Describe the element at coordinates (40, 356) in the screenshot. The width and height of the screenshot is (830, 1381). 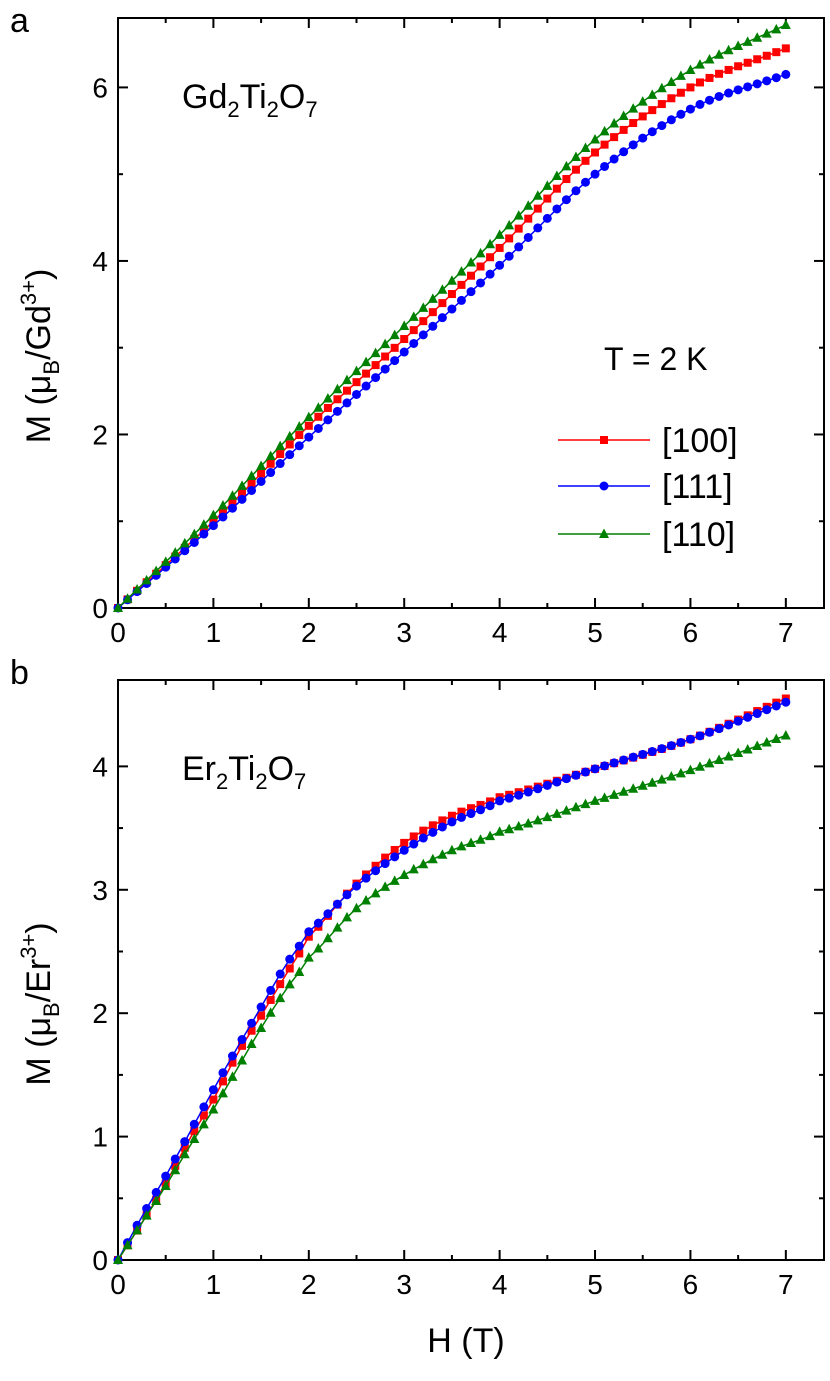
I see `panel-a-y-axis-title: M (μB/Gd3+)` at that location.